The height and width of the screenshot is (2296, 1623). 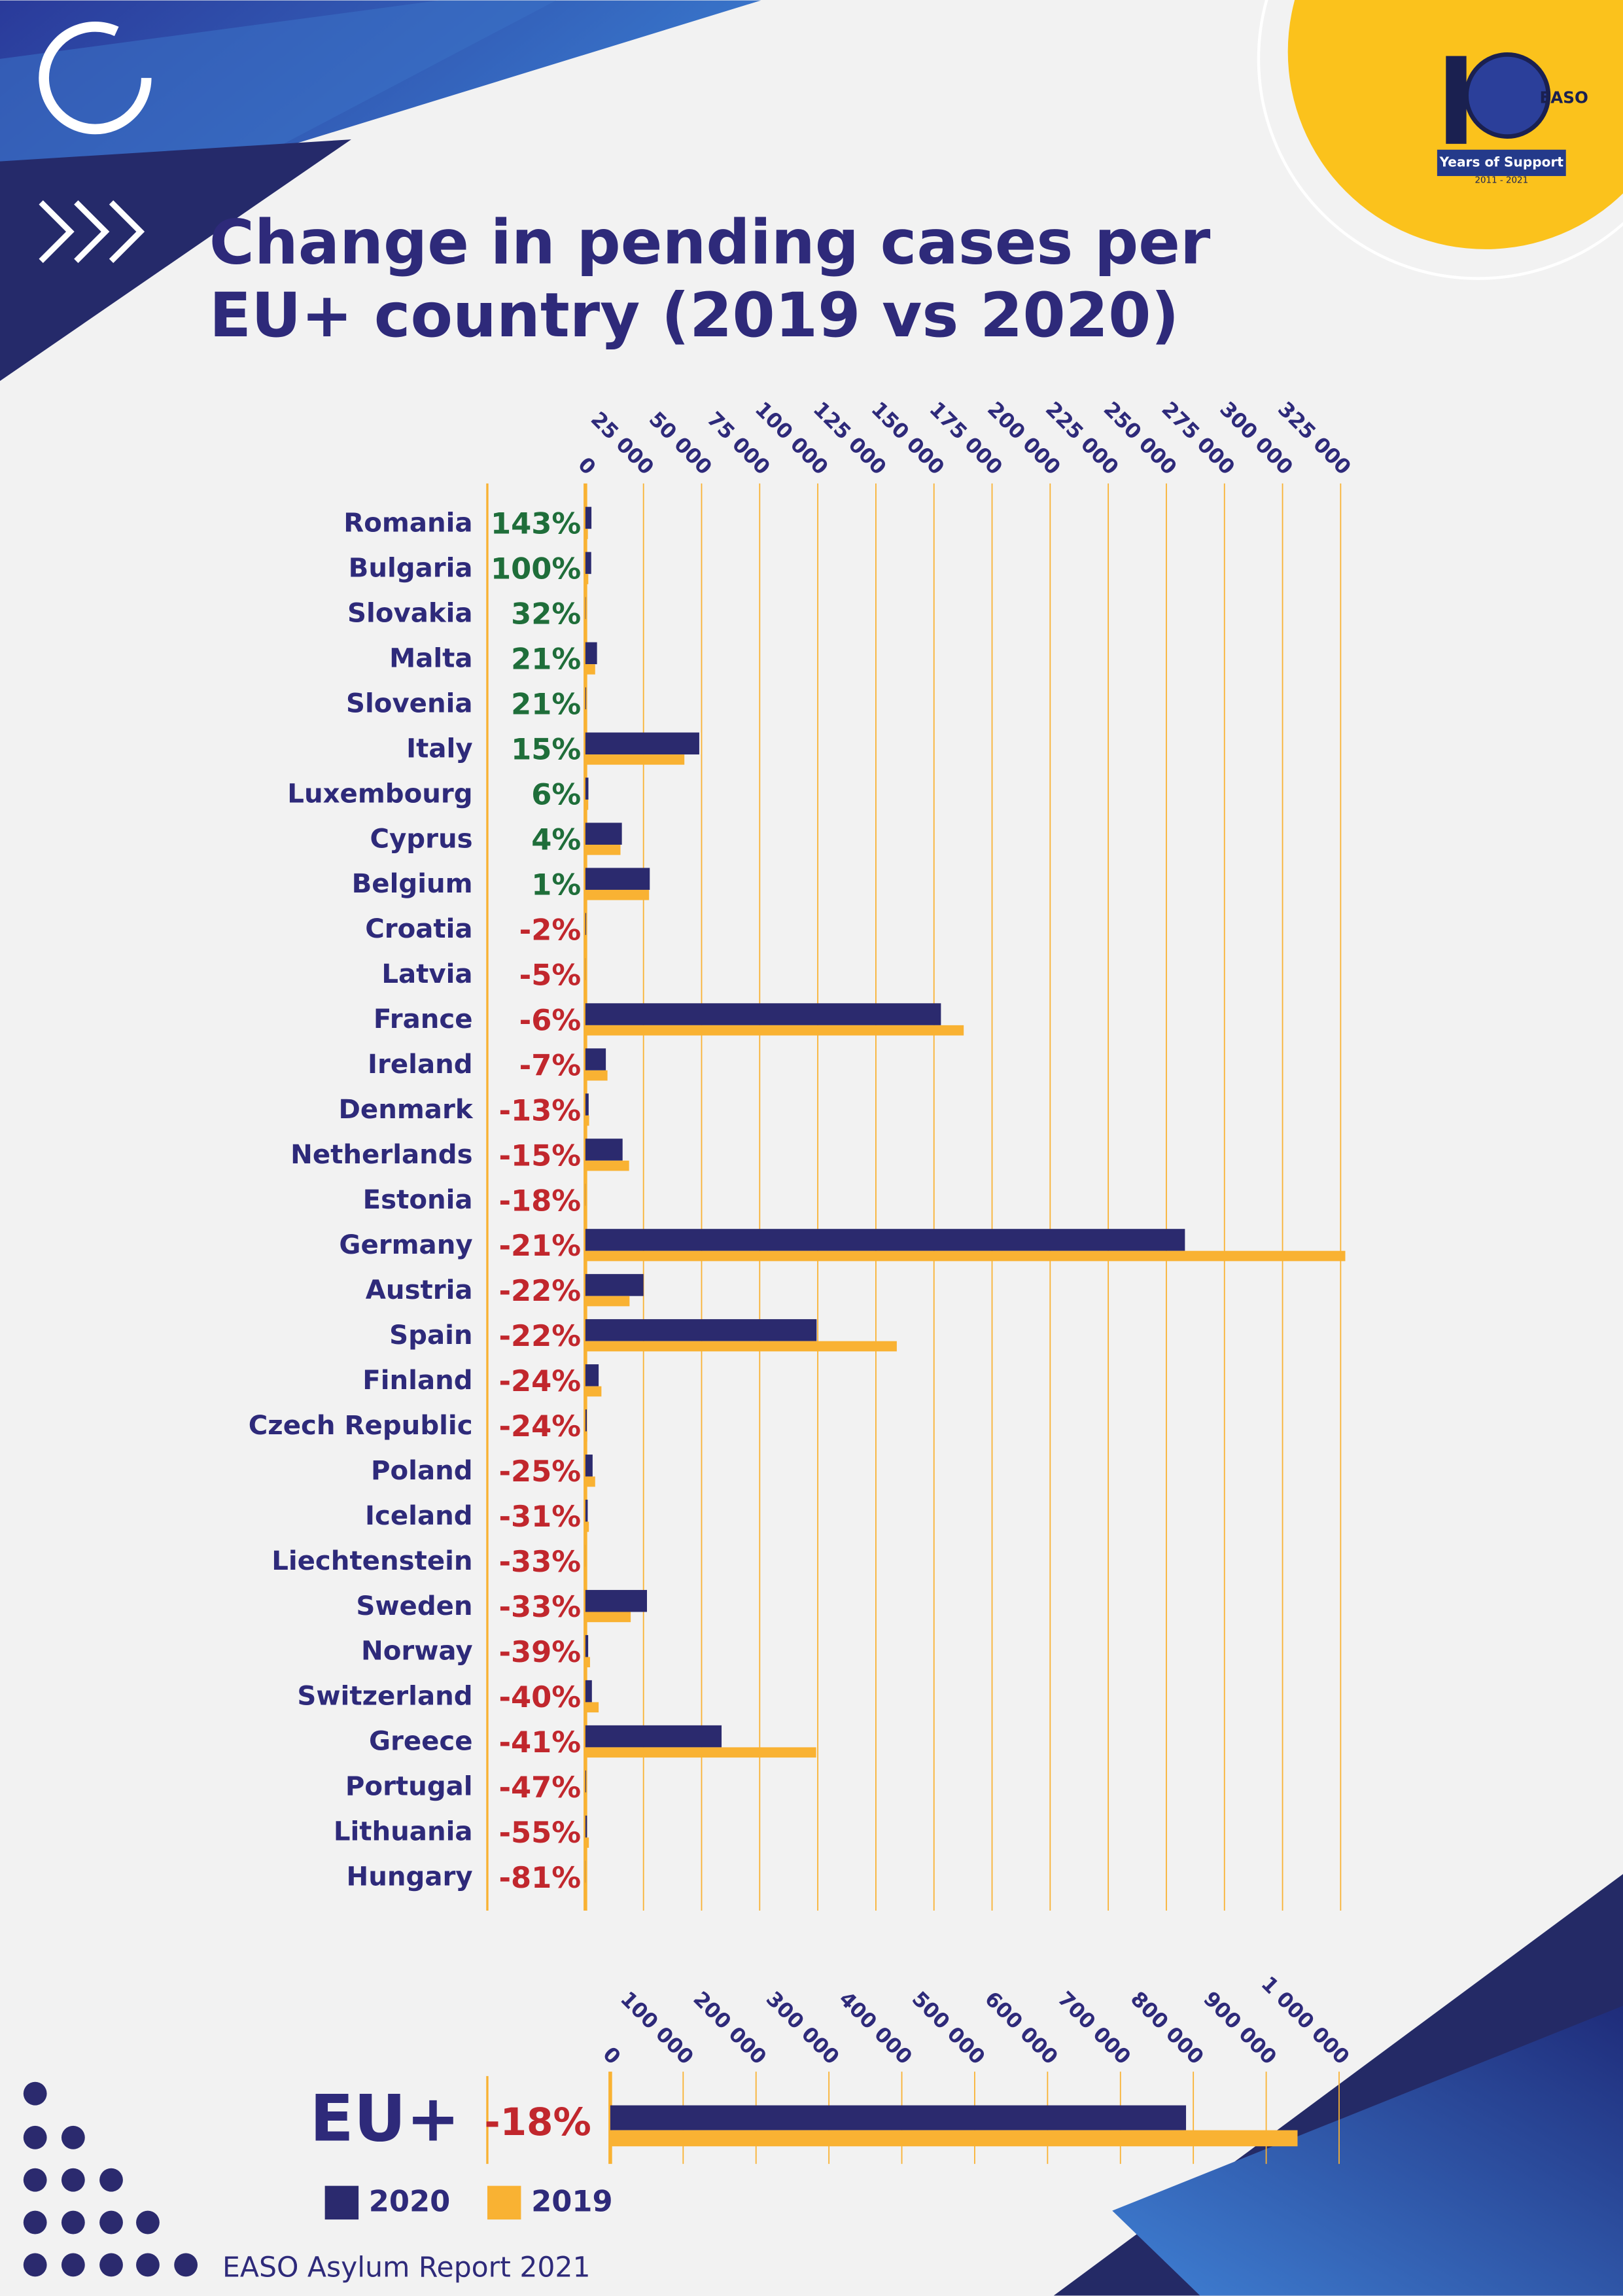 I want to click on category-label: Luxembourg, so click(x=379, y=794).